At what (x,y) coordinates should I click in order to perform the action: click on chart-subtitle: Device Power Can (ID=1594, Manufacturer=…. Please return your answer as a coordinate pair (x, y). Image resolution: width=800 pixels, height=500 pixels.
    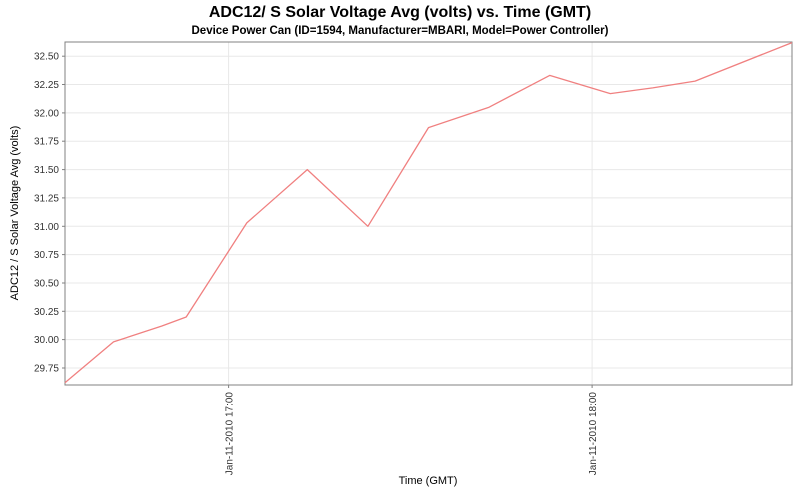
    Looking at the image, I should click on (400, 31).